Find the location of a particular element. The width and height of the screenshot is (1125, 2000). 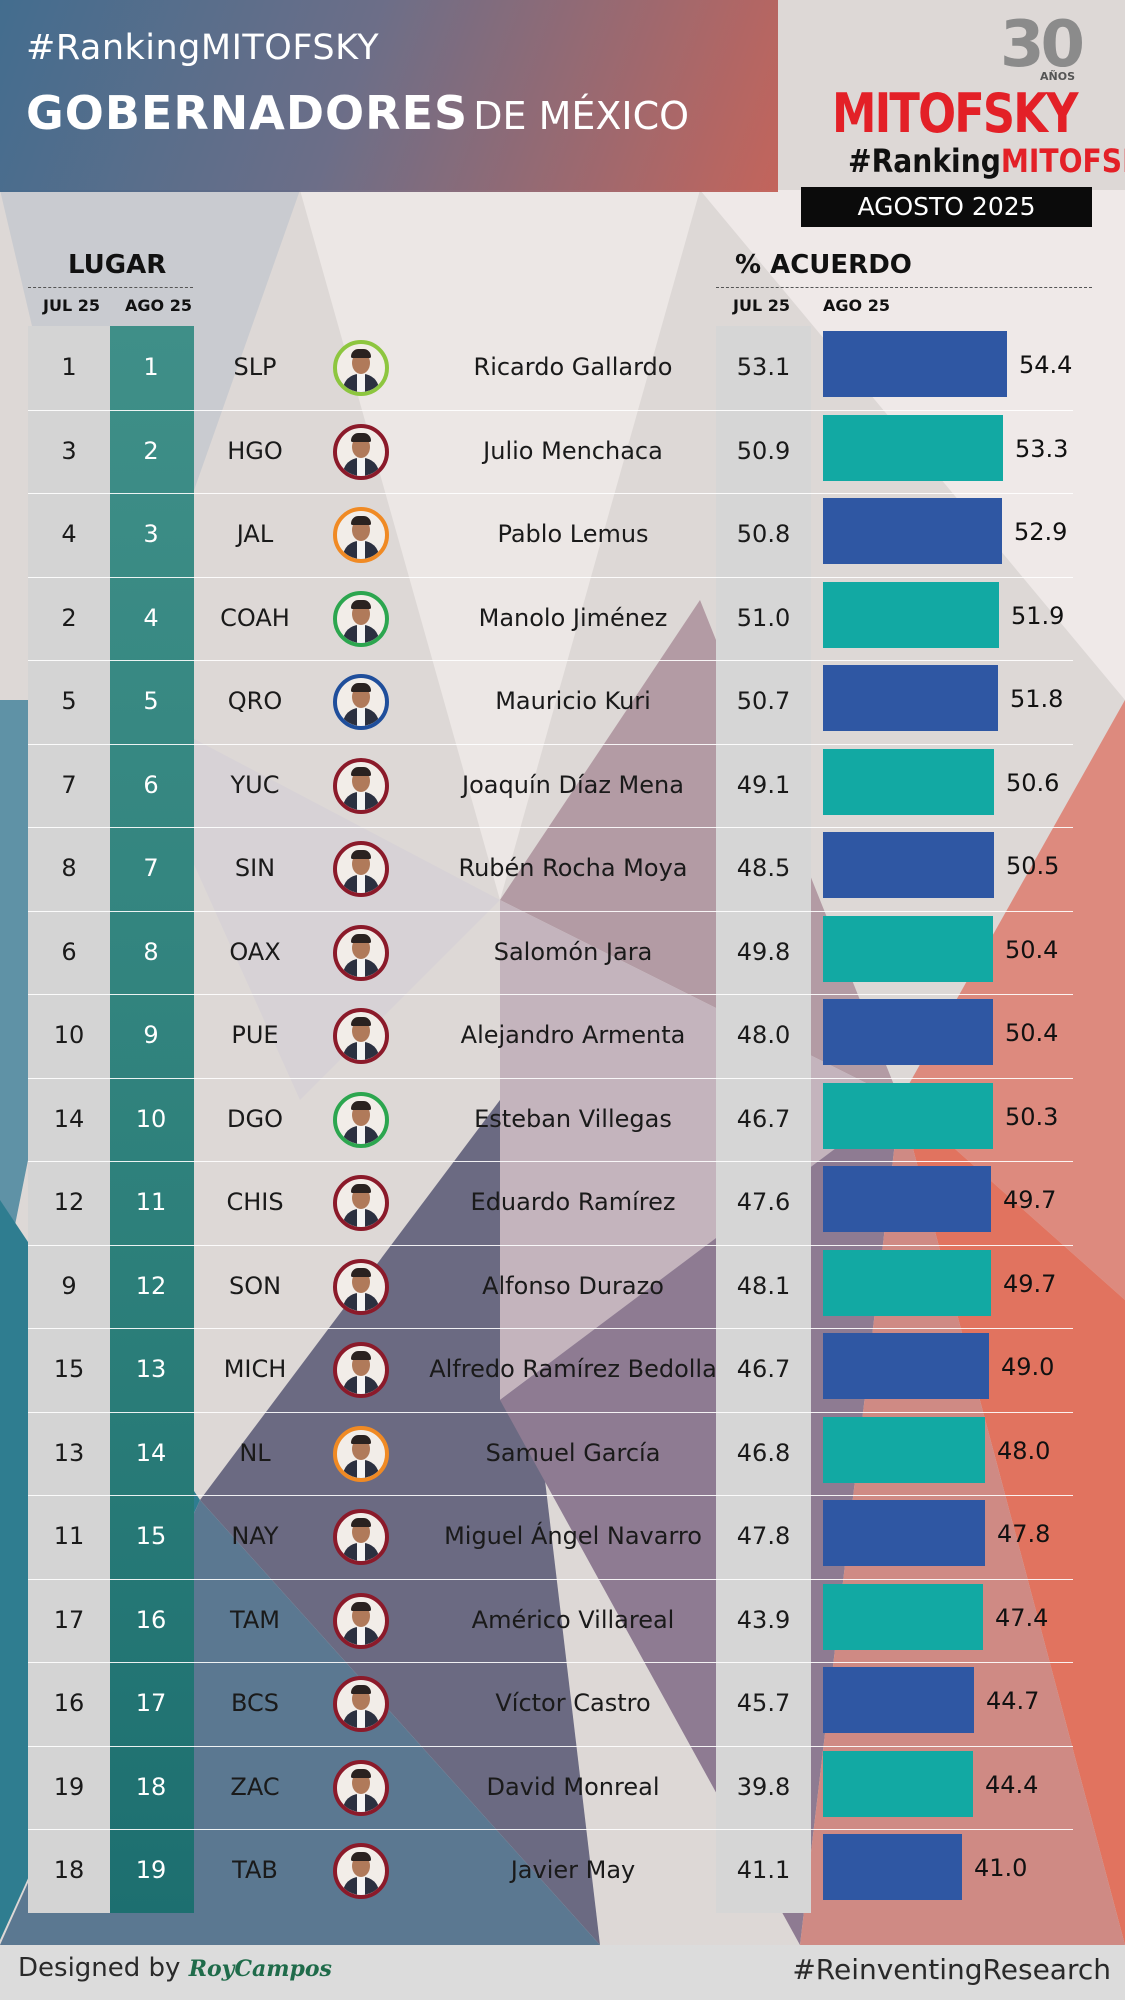

approval-value: 47.8 is located at coordinates (1024, 1534).